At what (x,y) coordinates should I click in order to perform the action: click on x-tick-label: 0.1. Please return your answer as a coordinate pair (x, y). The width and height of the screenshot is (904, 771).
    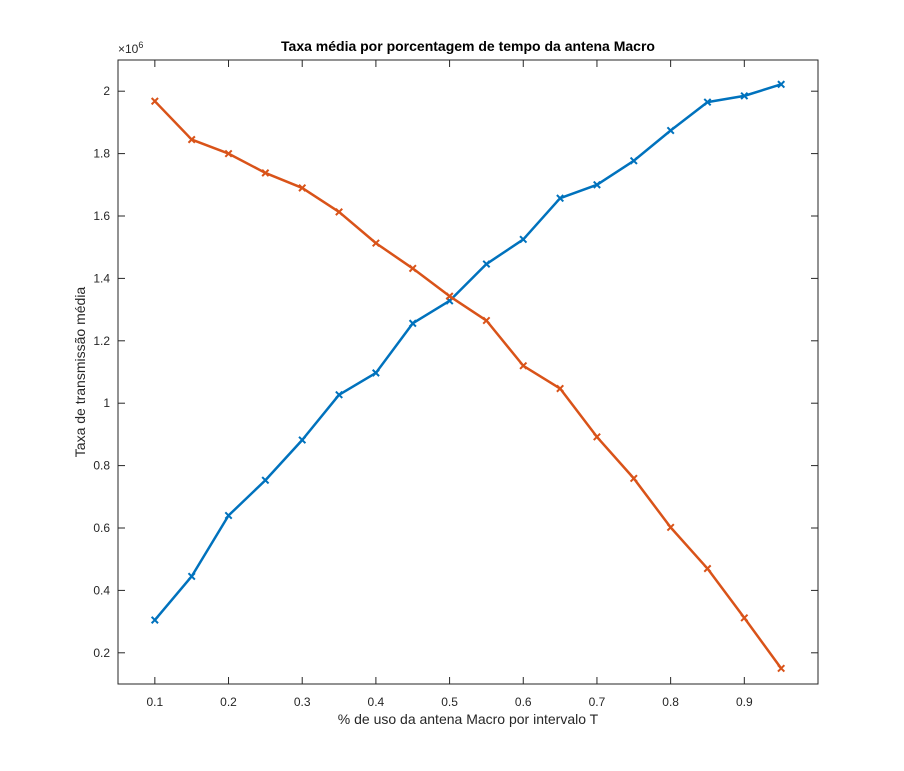
    Looking at the image, I should click on (154, 702).